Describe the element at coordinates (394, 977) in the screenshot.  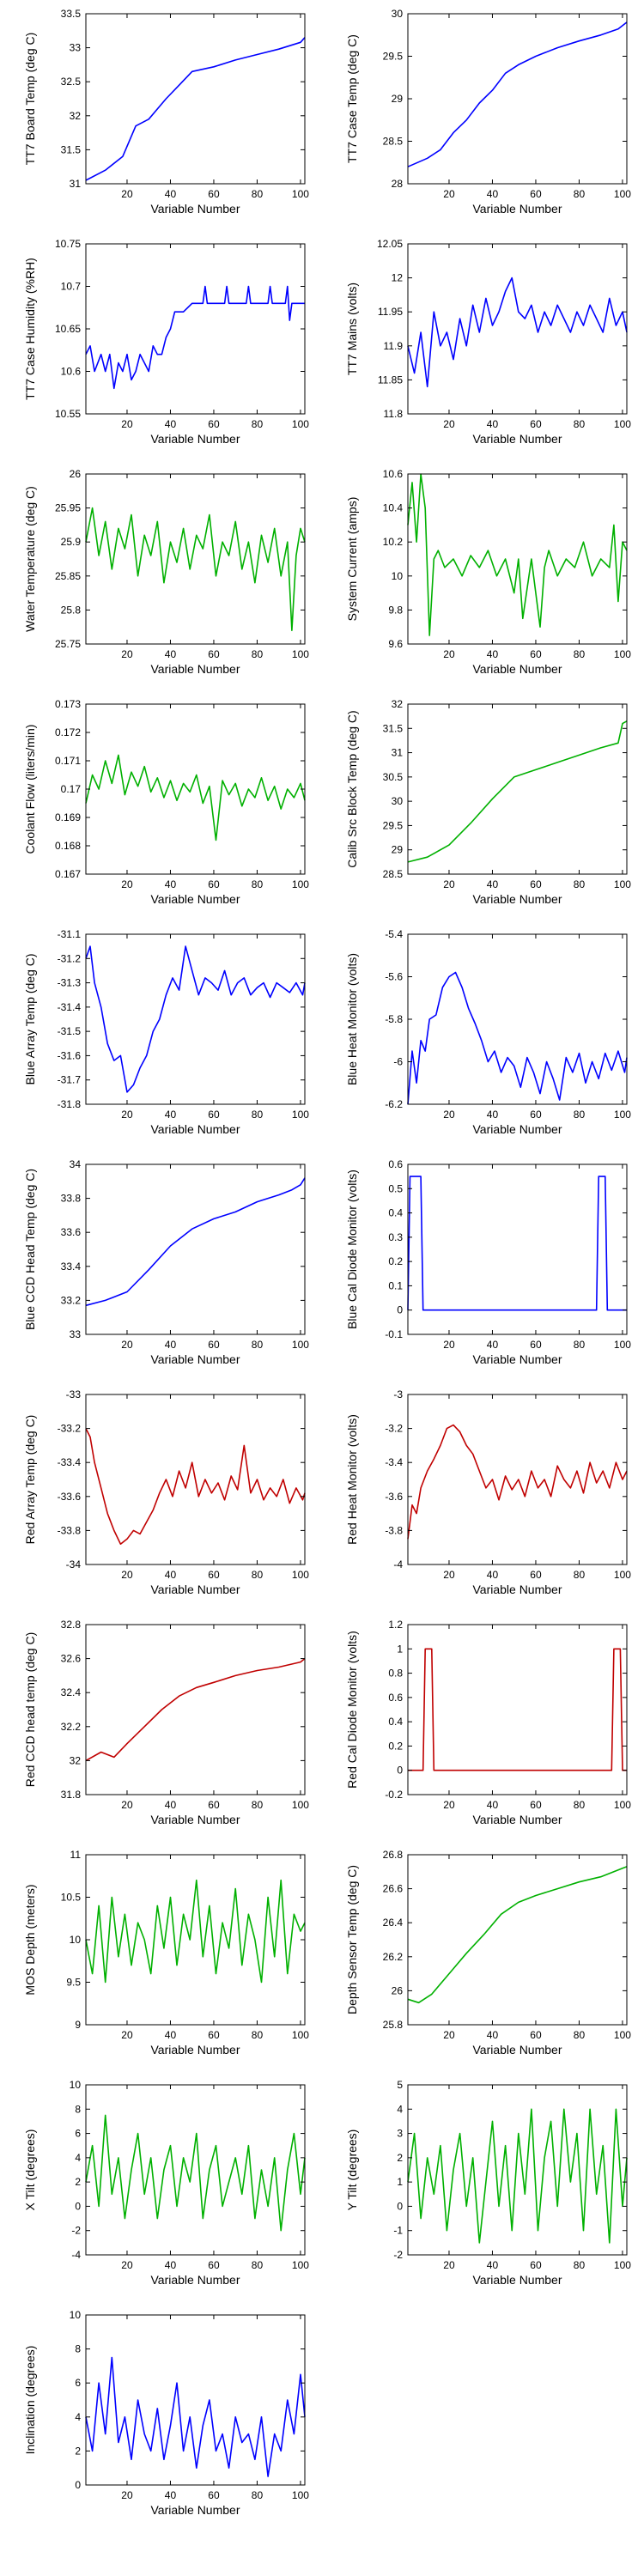
I see `y-tick-label: -5.6` at that location.